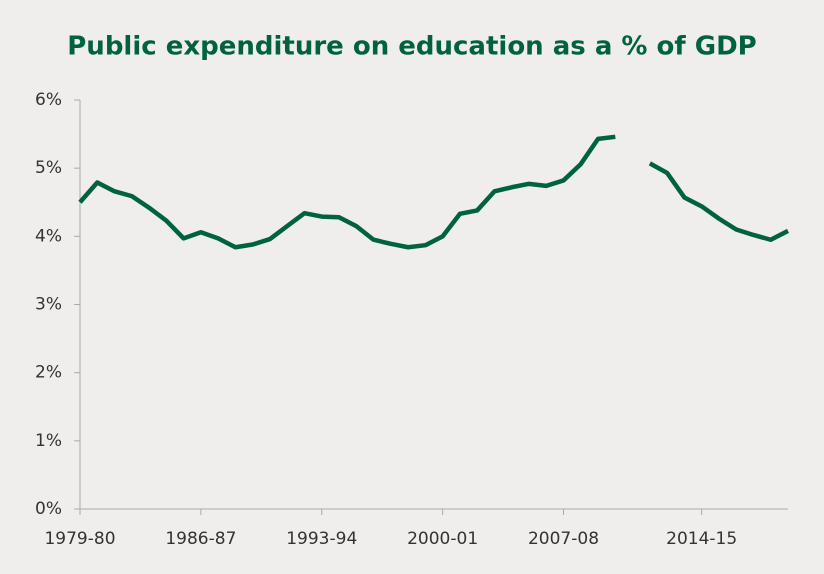 This screenshot has width=824, height=574. I want to click on y-tick-label: 0%, so click(48, 509).